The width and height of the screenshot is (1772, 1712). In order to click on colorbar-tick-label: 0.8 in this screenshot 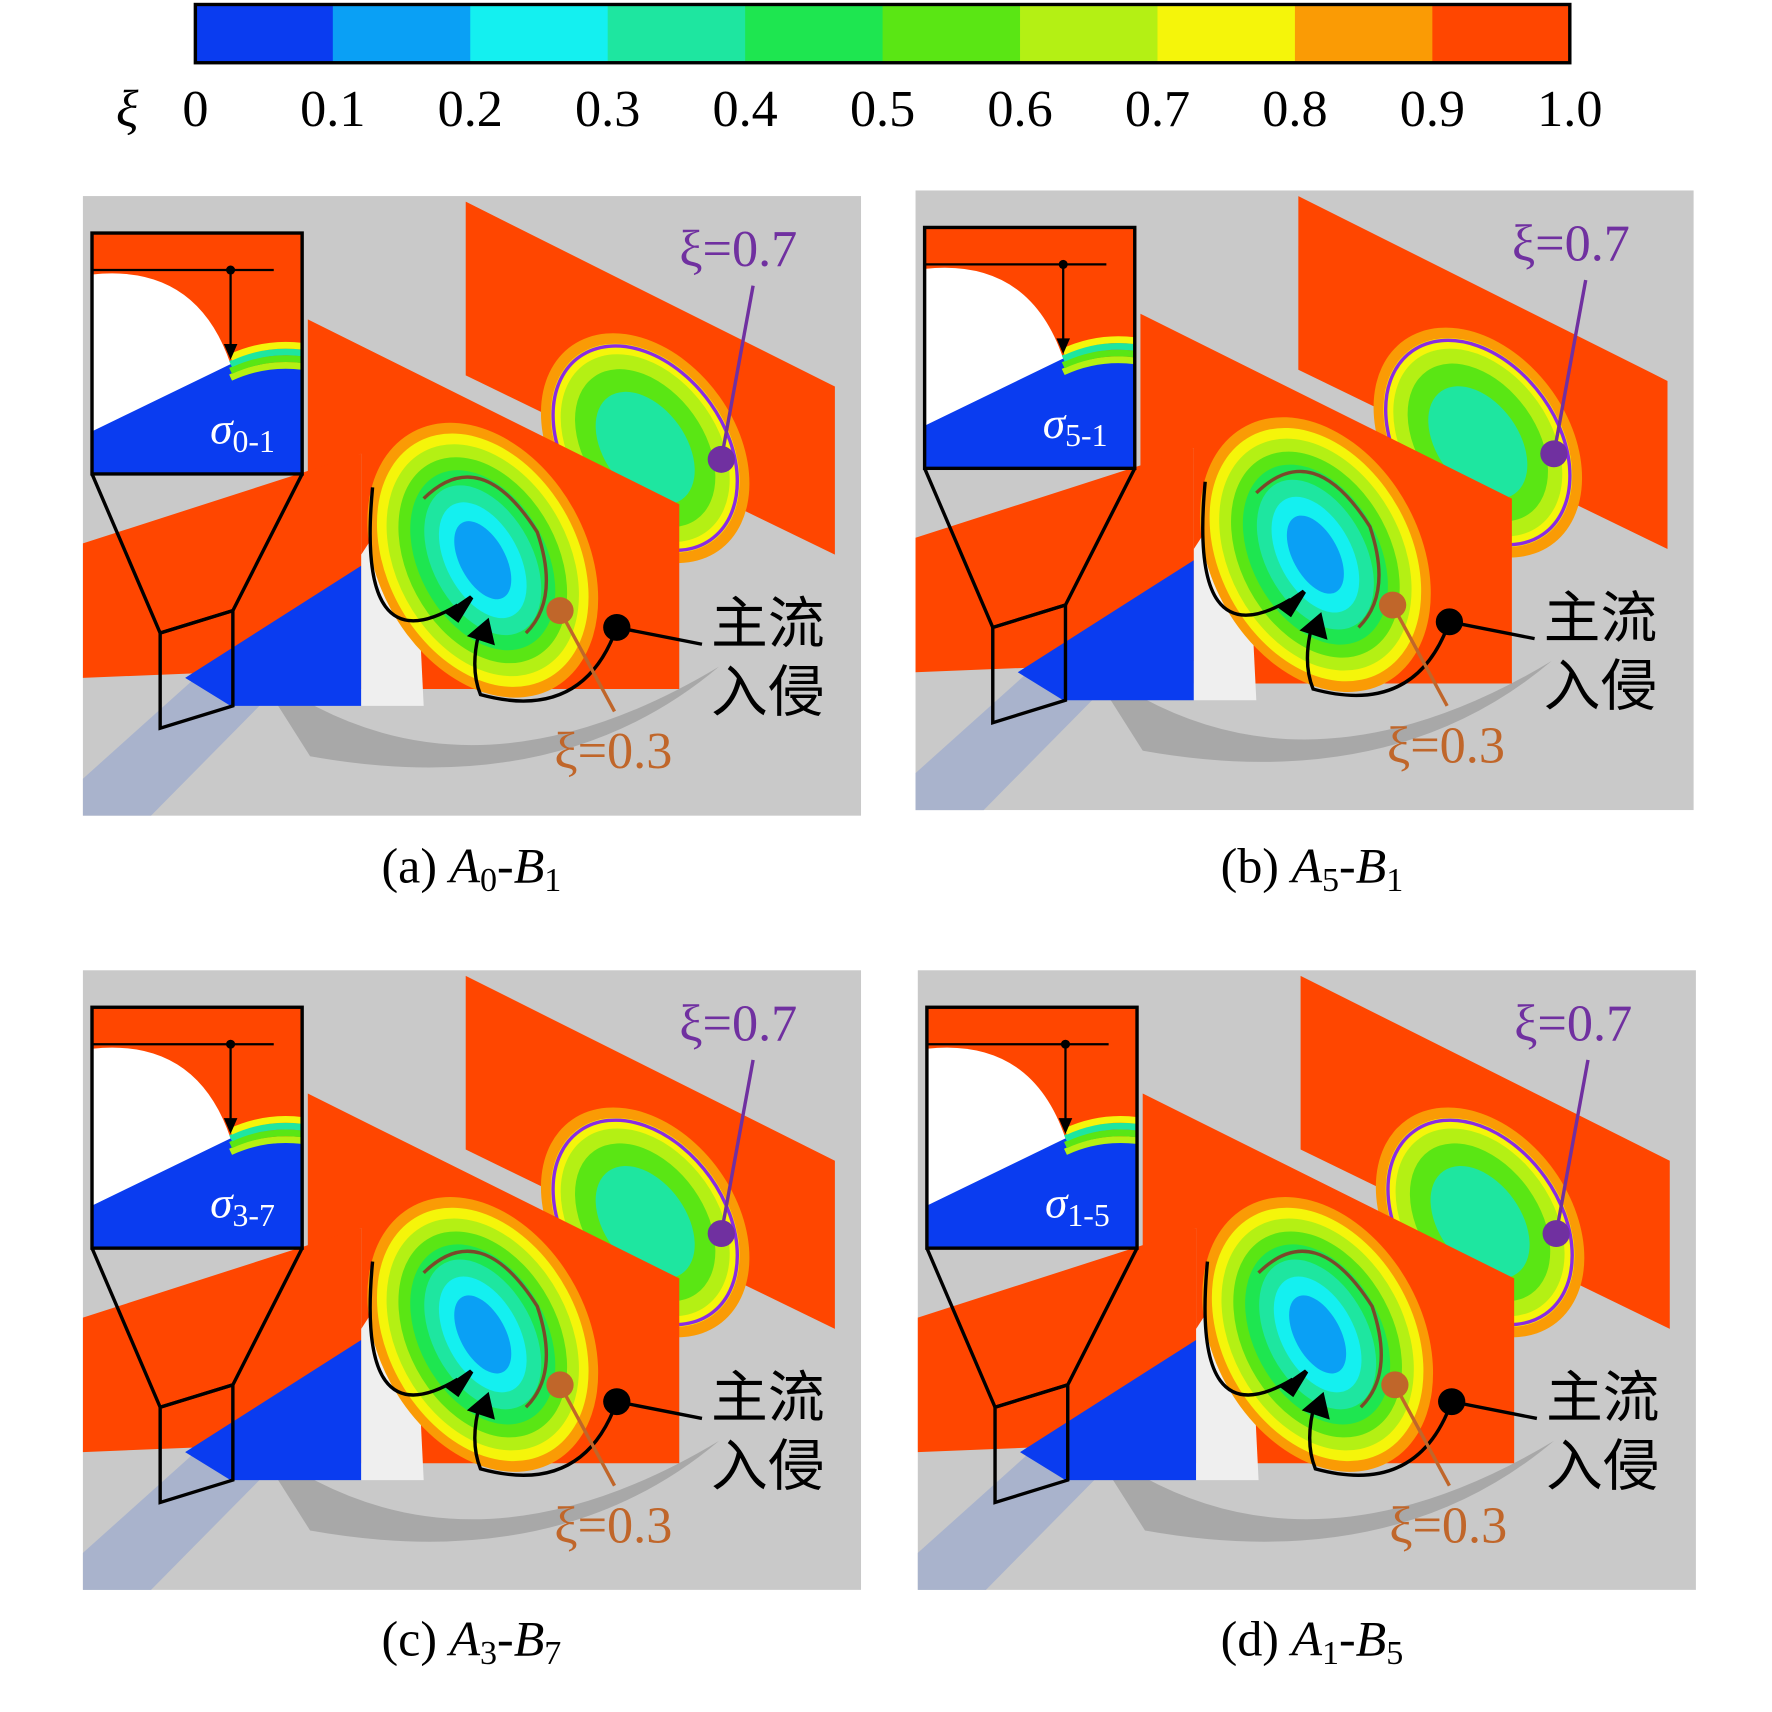, I will do `click(1294, 109)`.